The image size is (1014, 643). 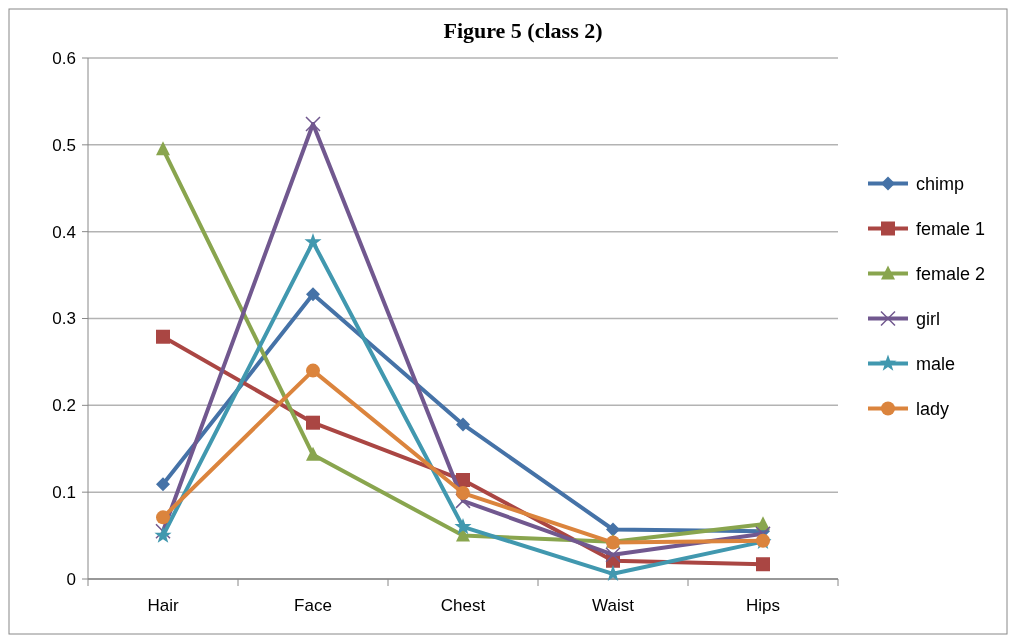 What do you see at coordinates (313, 605) in the screenshot?
I see `x-tick-label: Face` at bounding box center [313, 605].